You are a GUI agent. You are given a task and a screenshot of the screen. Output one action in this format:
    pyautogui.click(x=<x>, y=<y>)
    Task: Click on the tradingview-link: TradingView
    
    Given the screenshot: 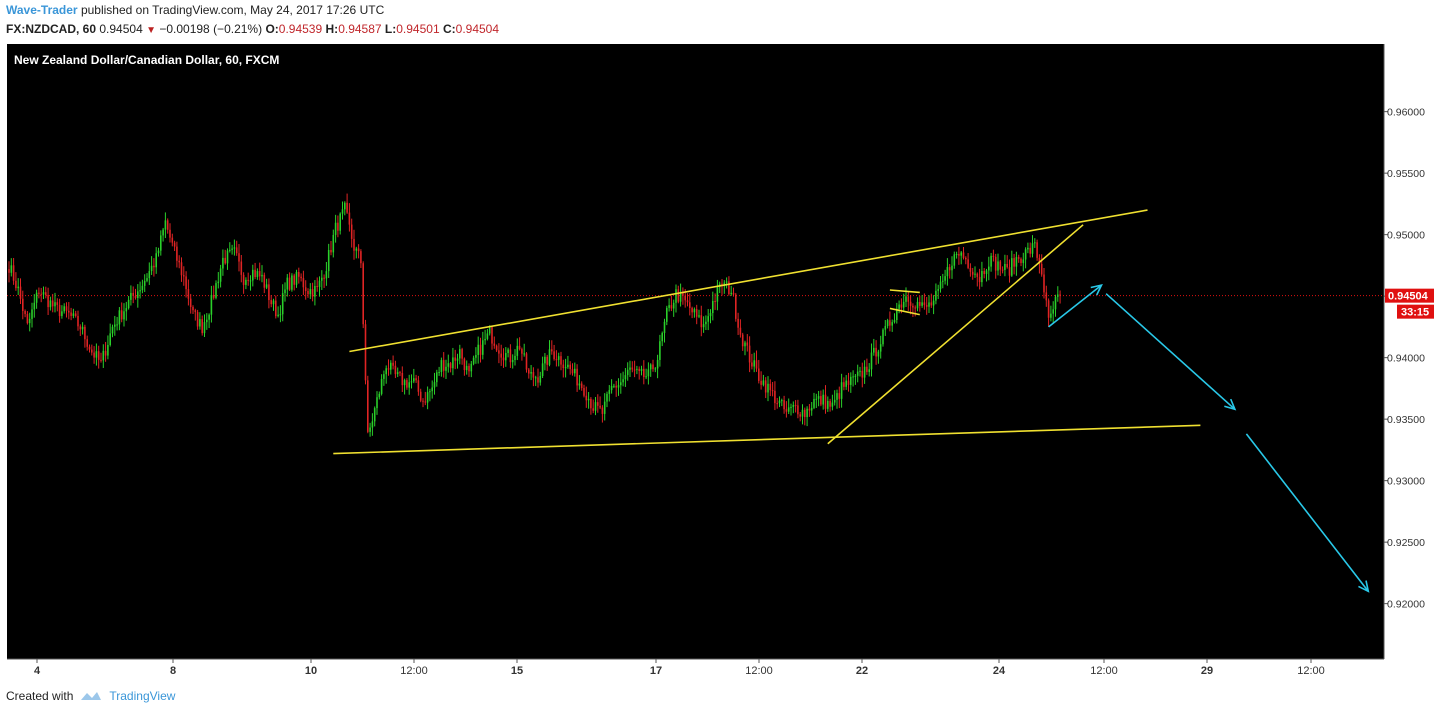 What is the action you would take?
    pyautogui.click(x=142, y=696)
    